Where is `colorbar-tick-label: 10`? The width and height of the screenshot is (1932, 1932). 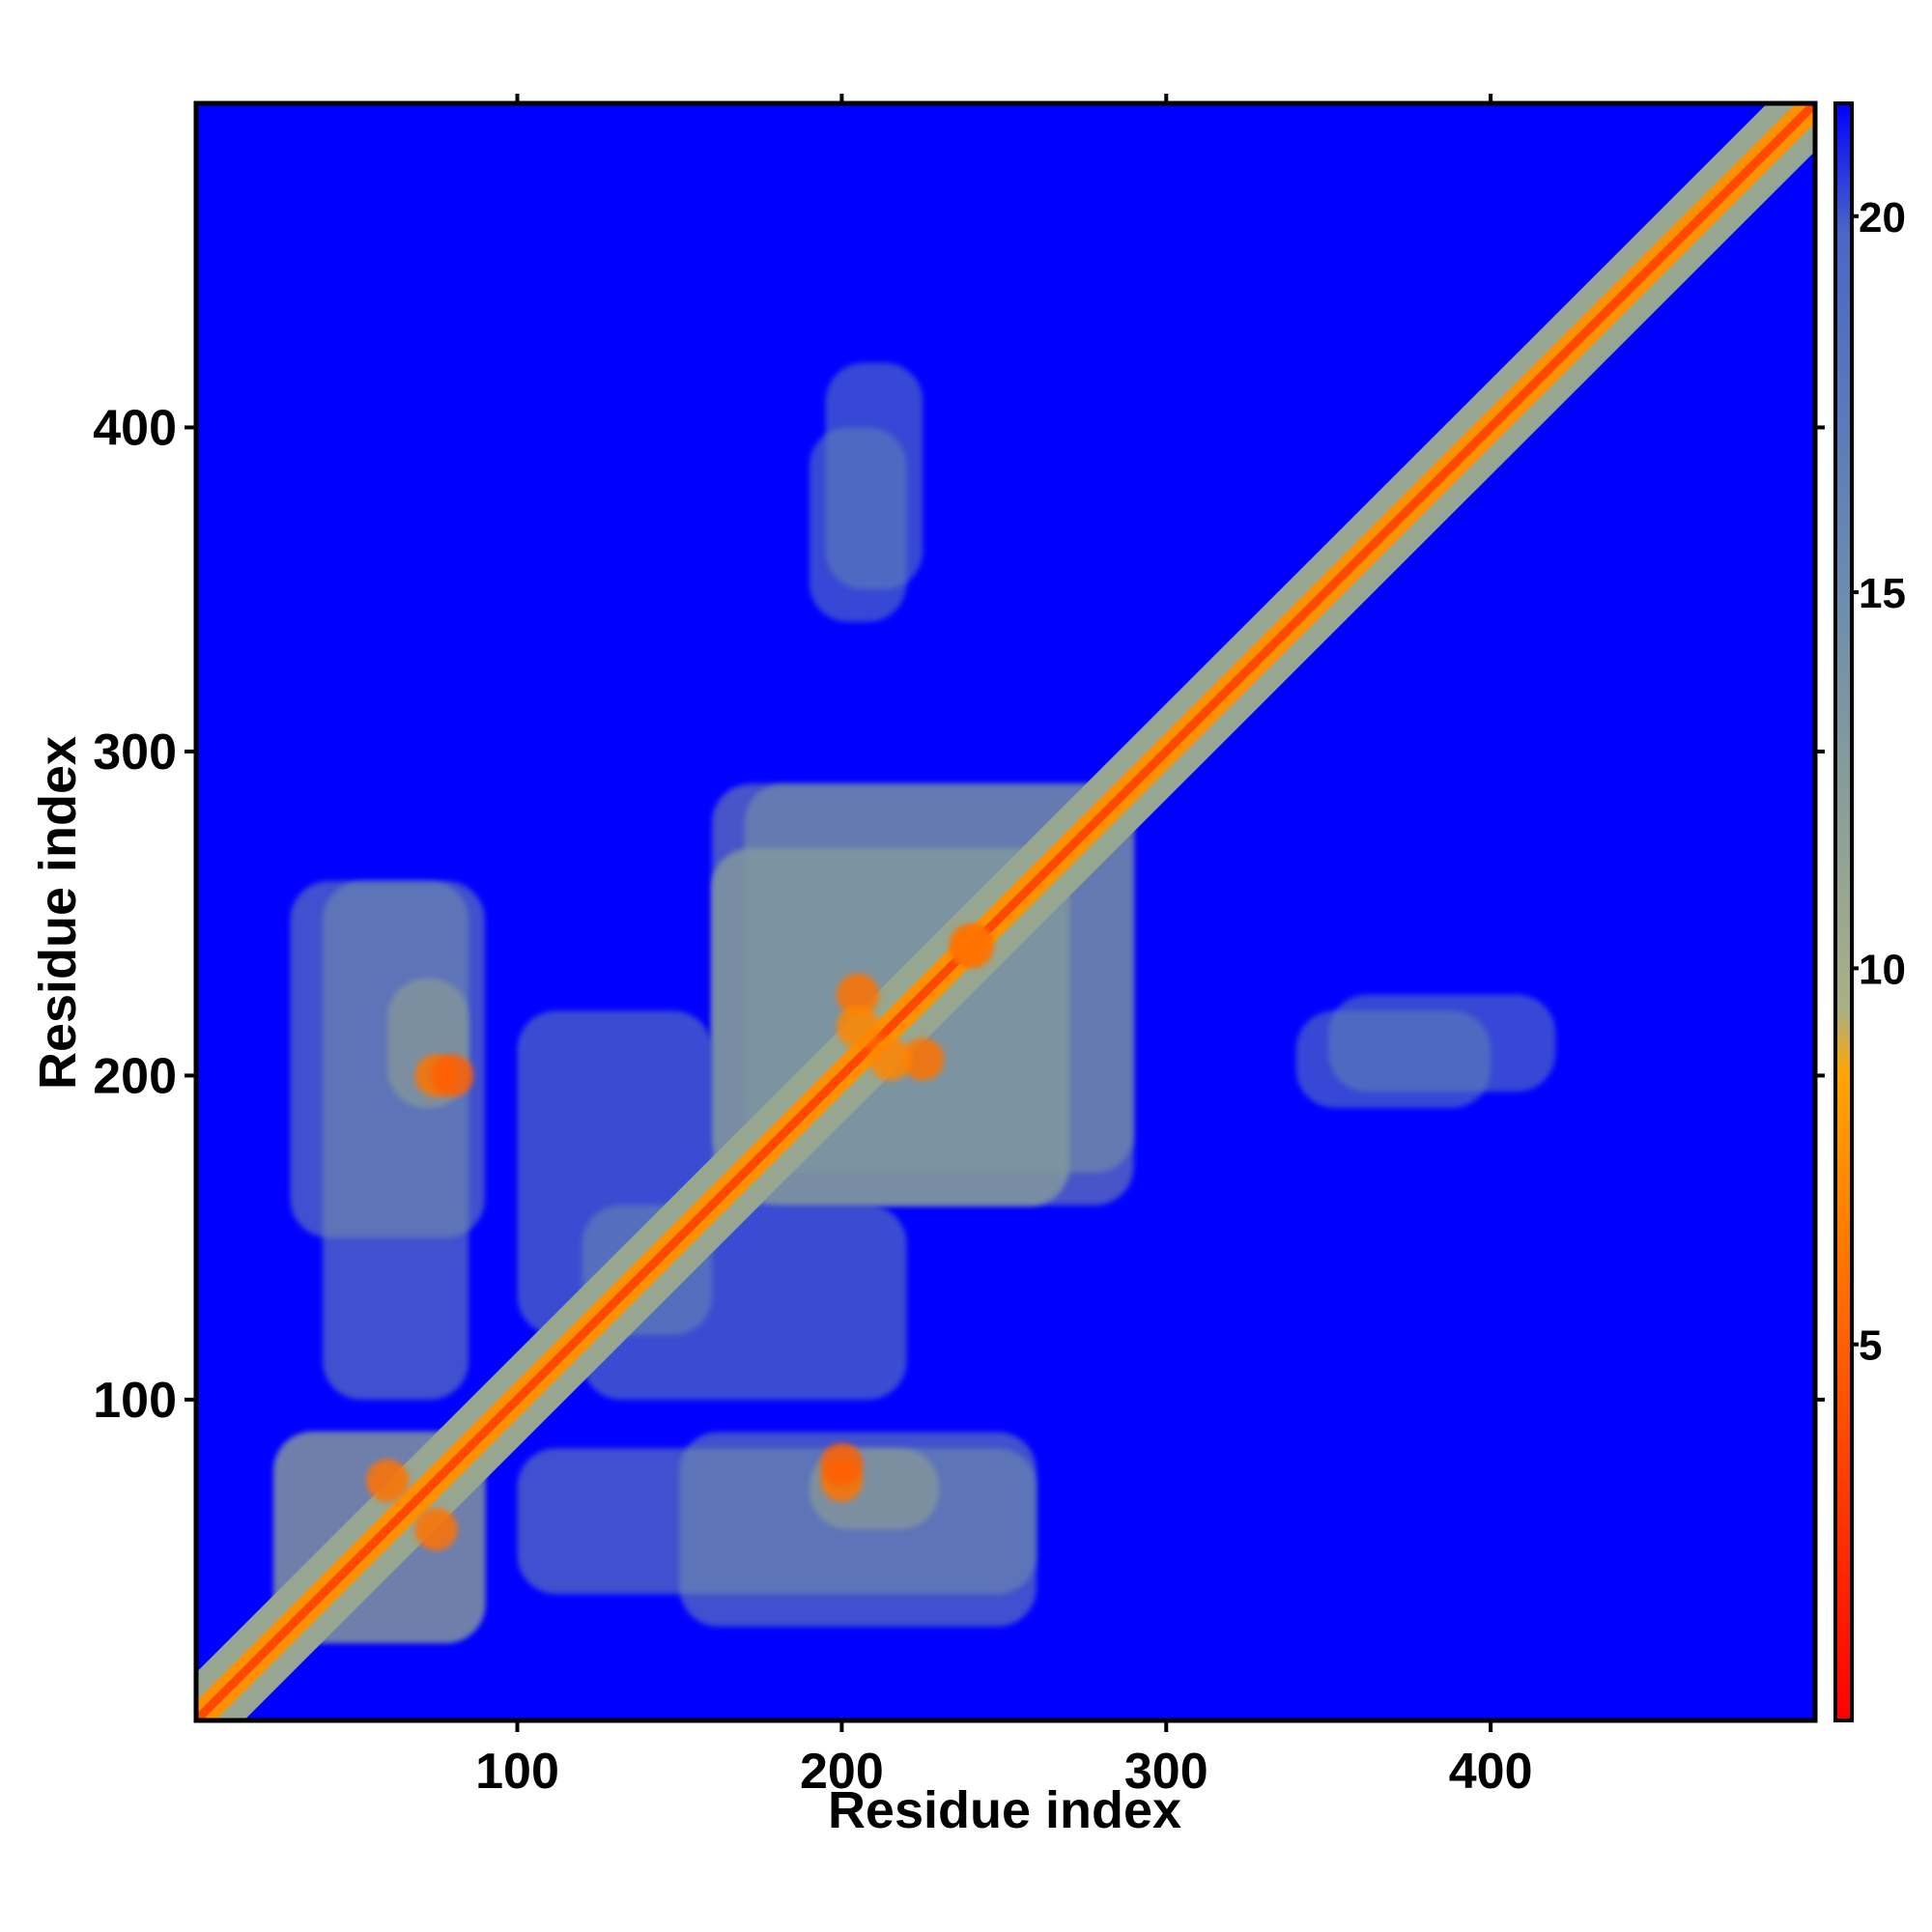
colorbar-tick-label: 10 is located at coordinates (1882, 969).